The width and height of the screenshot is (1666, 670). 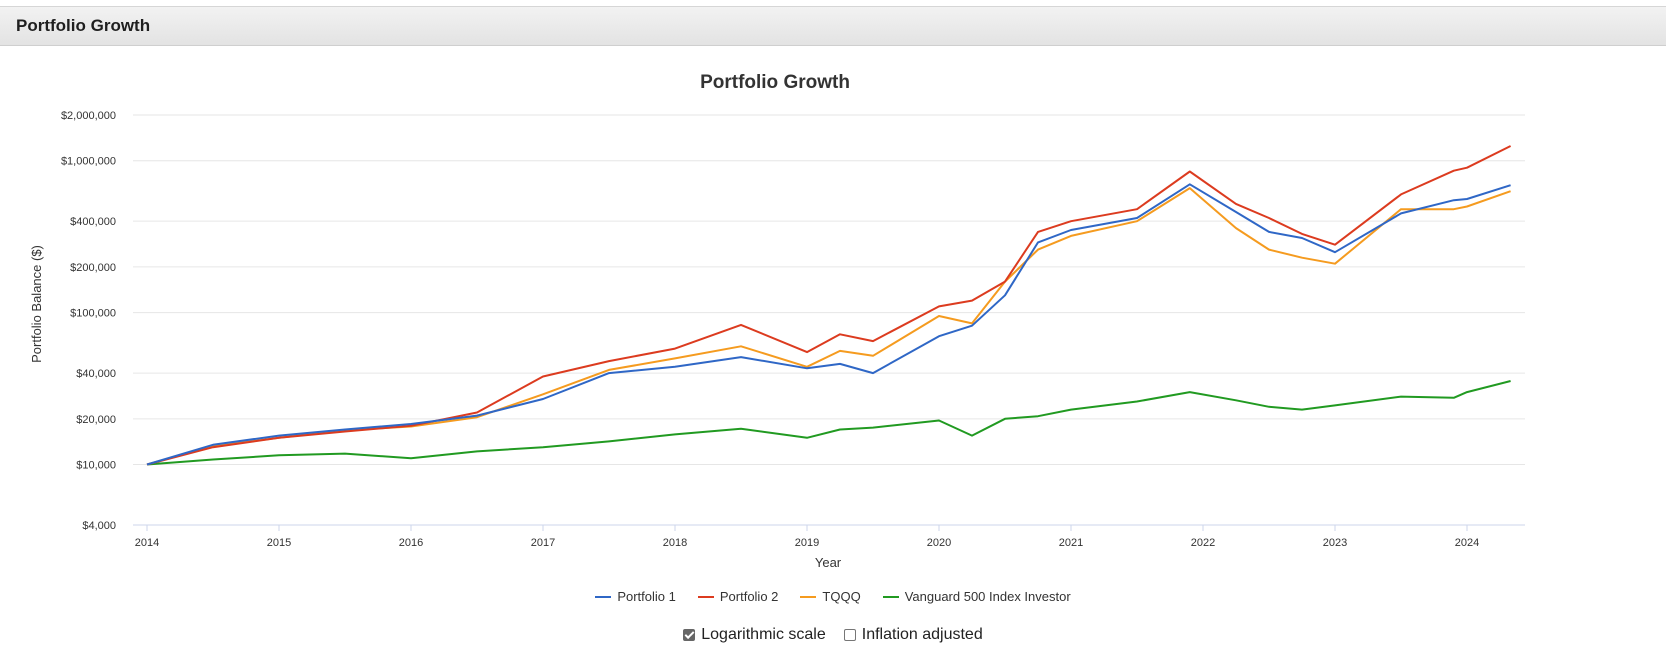 I want to click on x-axis-label: Year, so click(x=828, y=562).